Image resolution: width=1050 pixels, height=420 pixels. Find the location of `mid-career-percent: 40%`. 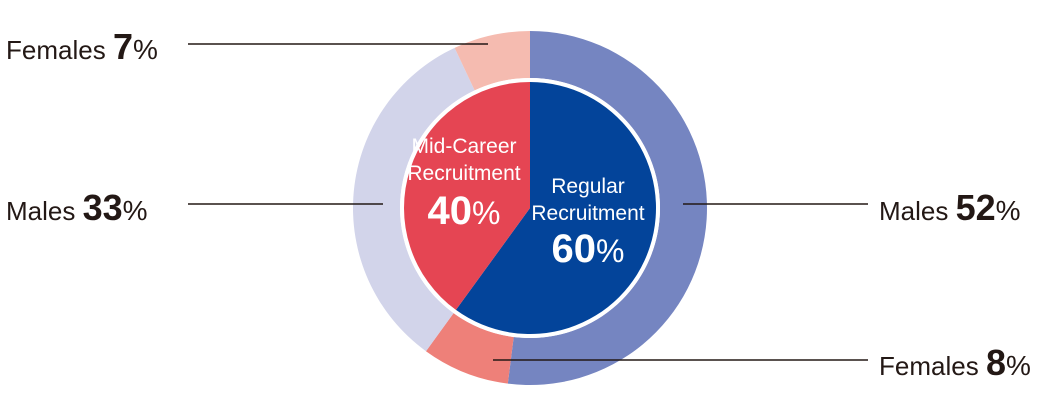

mid-career-percent: 40% is located at coordinates (464, 211).